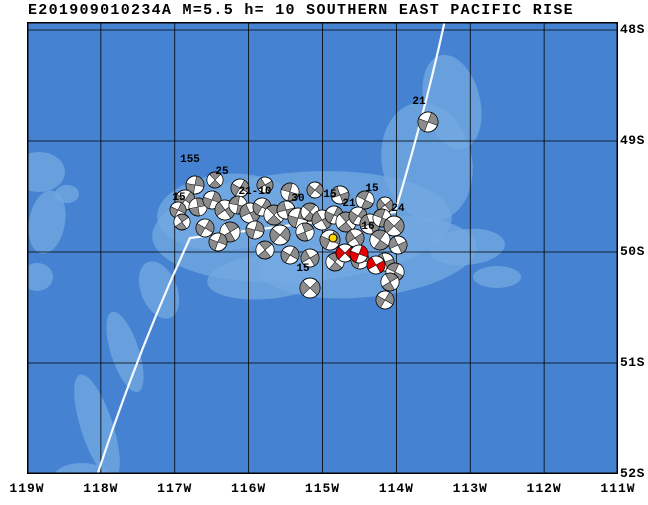 The height and width of the screenshot is (505, 648). Describe the element at coordinates (632, 140) in the screenshot. I see `lat-label: 49S` at that location.